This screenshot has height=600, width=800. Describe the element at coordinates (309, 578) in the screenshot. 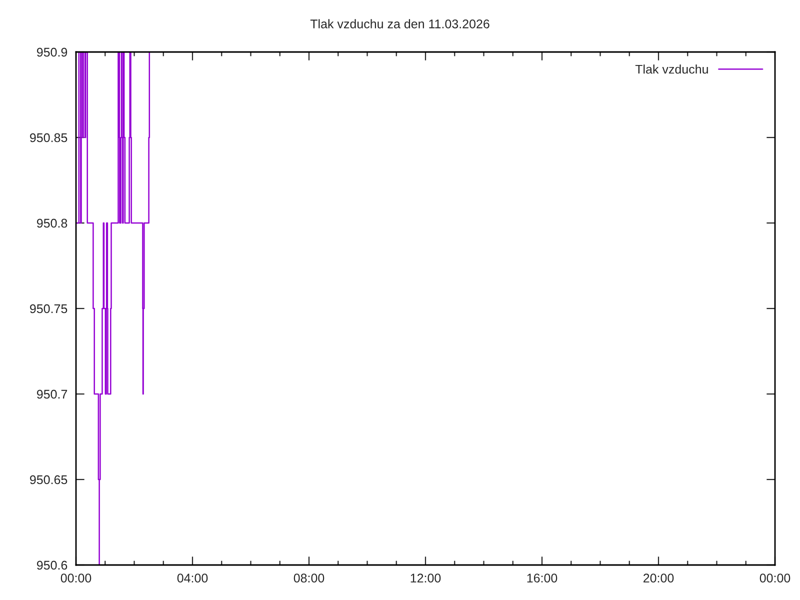

I see `x-tick-label: 08:00` at that location.